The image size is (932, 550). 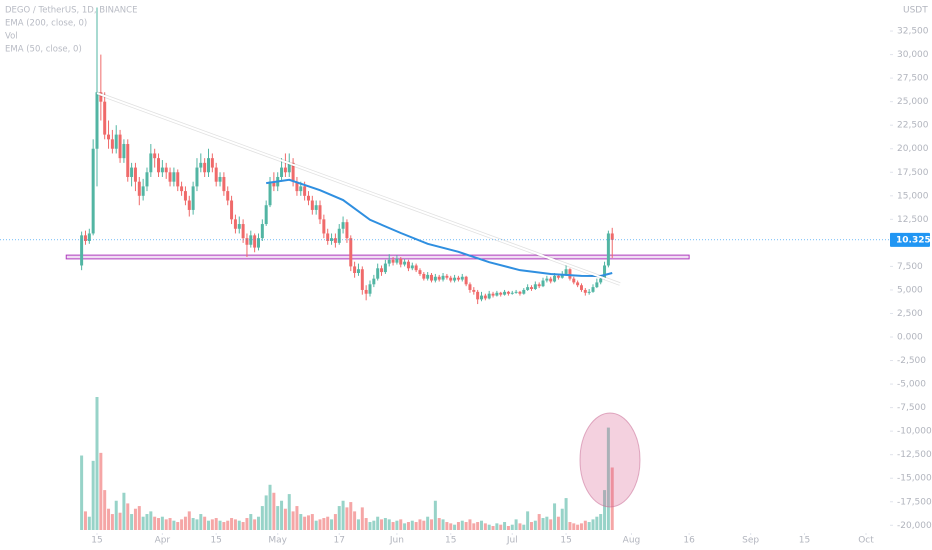 I want to click on x-tick-label: Jul, so click(x=512, y=541).